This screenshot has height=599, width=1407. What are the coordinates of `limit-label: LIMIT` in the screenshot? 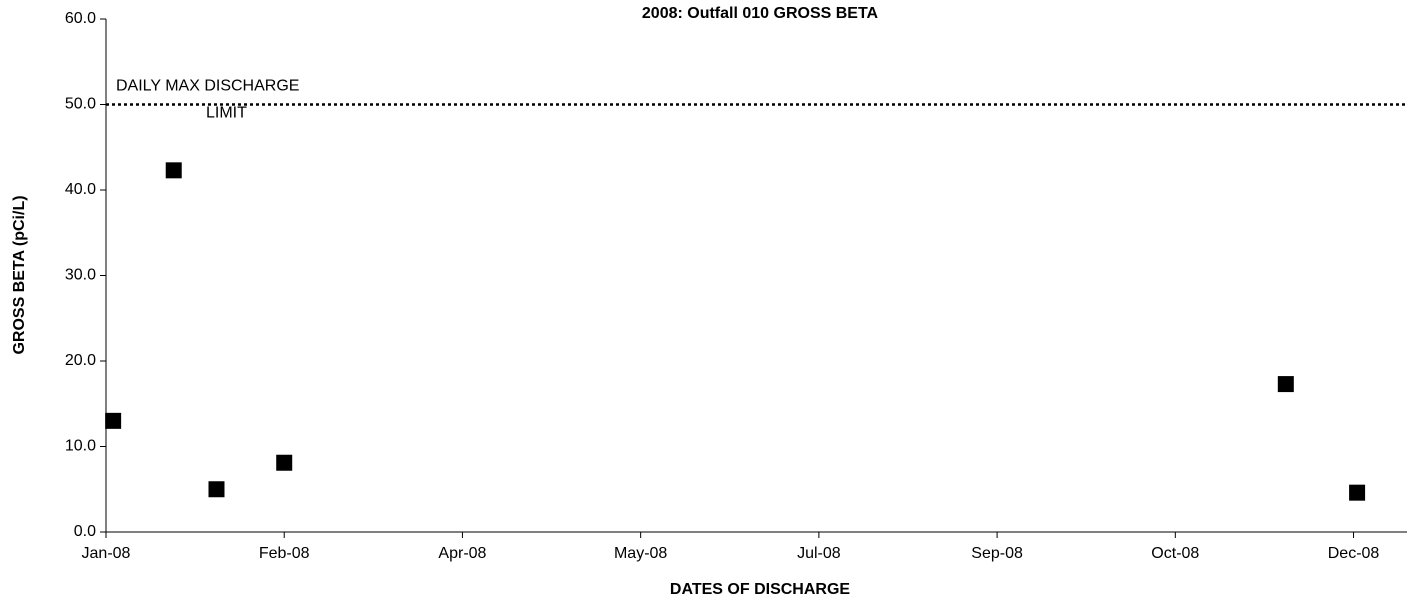 It's located at (226, 113).